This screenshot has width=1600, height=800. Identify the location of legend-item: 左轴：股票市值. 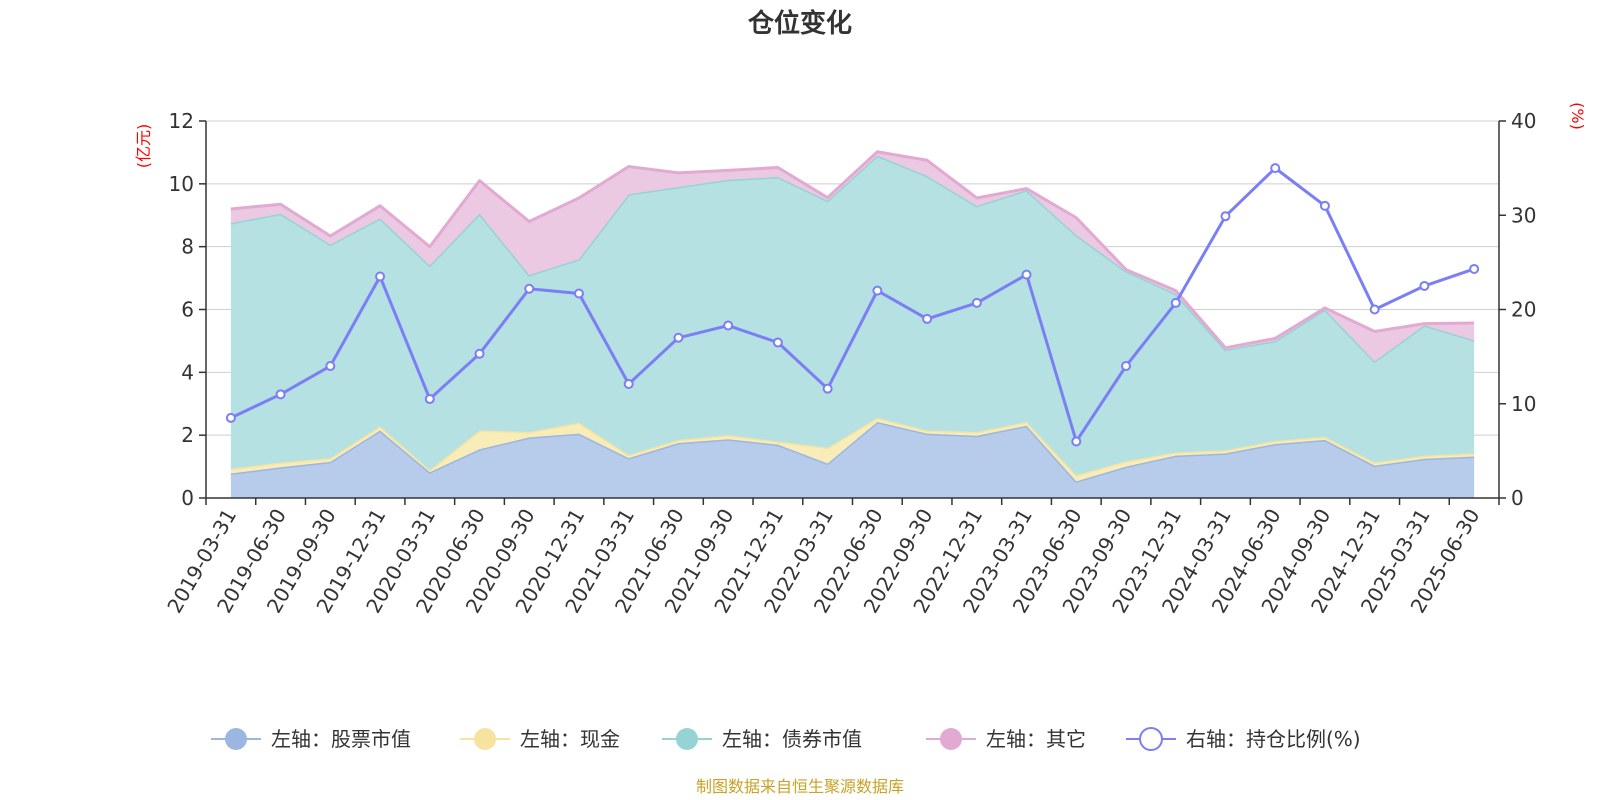
(311, 739).